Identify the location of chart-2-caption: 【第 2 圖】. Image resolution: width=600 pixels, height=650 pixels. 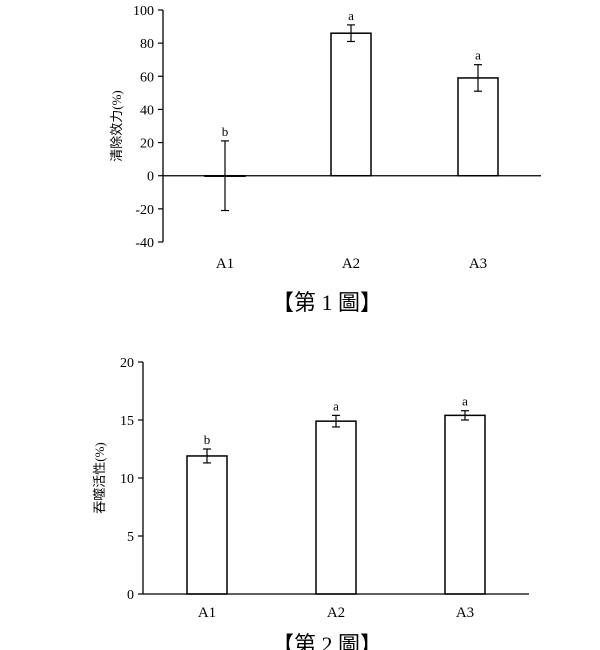
(327, 641).